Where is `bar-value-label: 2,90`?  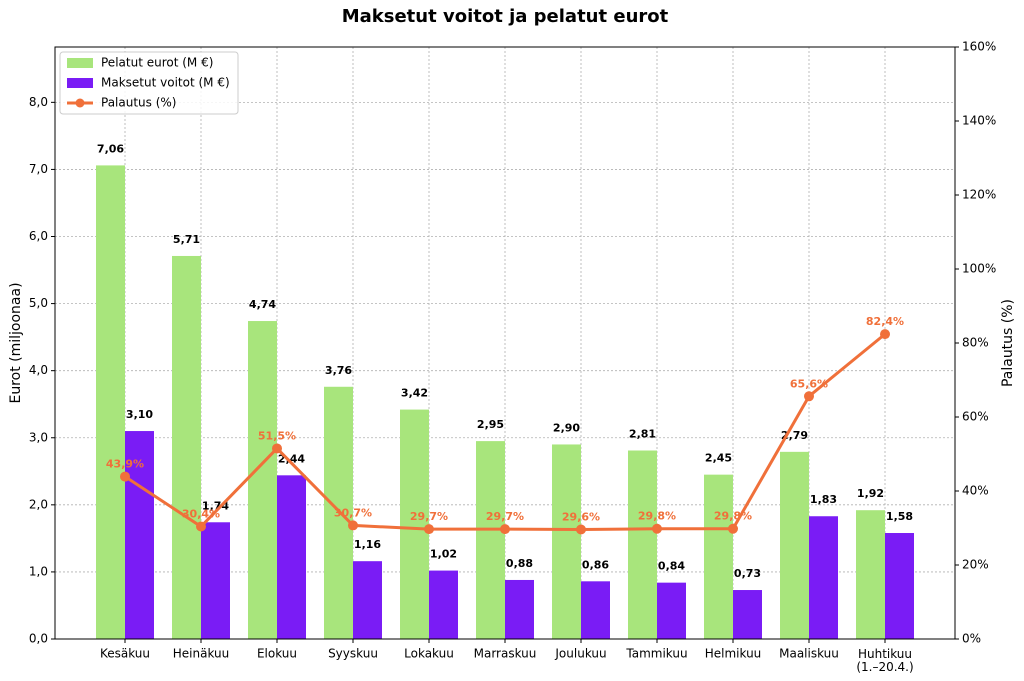
bar-value-label: 2,90 is located at coordinates (566, 427).